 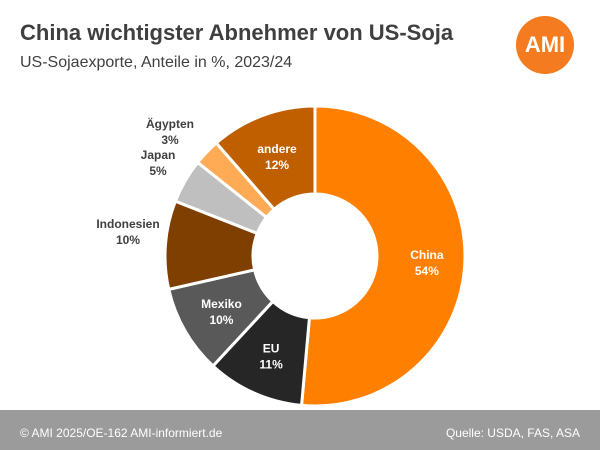 I want to click on slice-label-mexiko: Mexiko, so click(x=221, y=304).